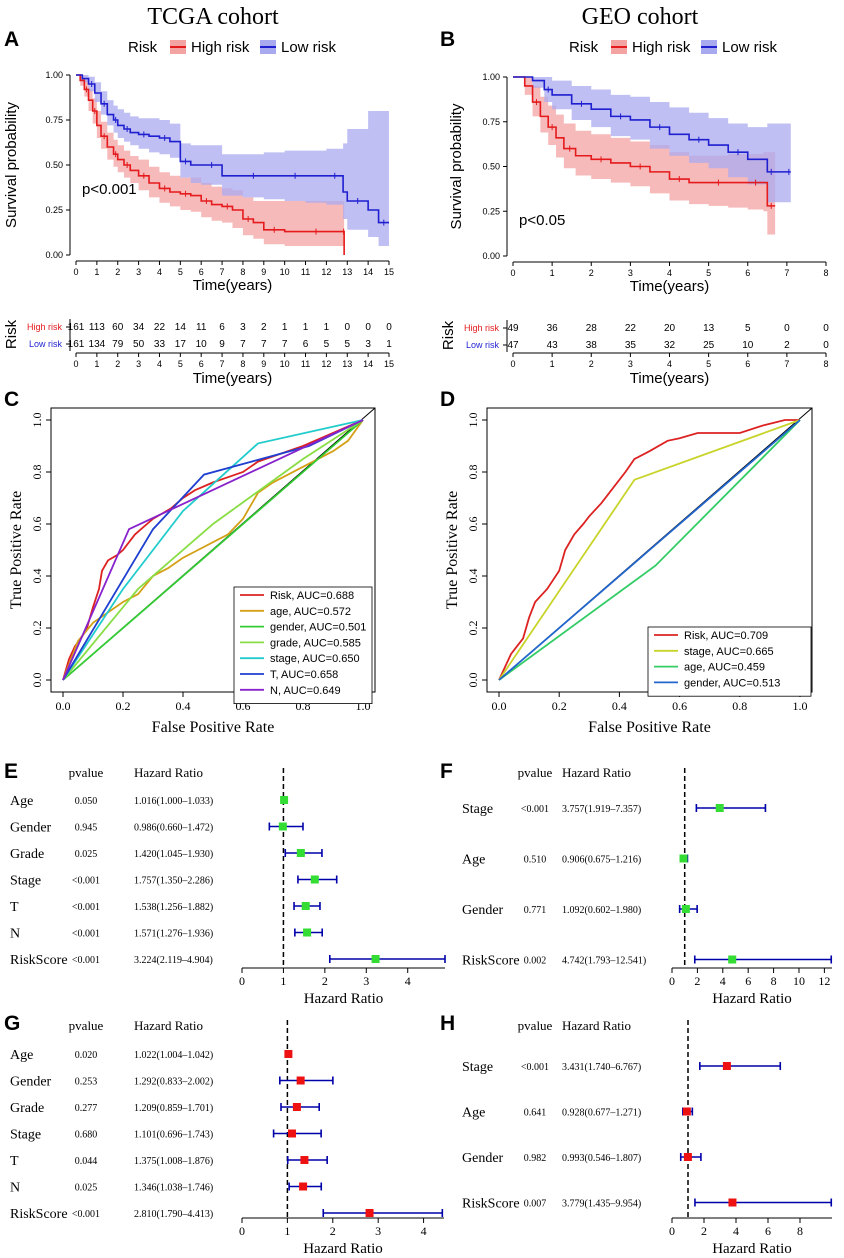 This screenshot has width=844, height=1258. What do you see at coordinates (670, 328) in the screenshot?
I see `risk-table-count: 20` at bounding box center [670, 328].